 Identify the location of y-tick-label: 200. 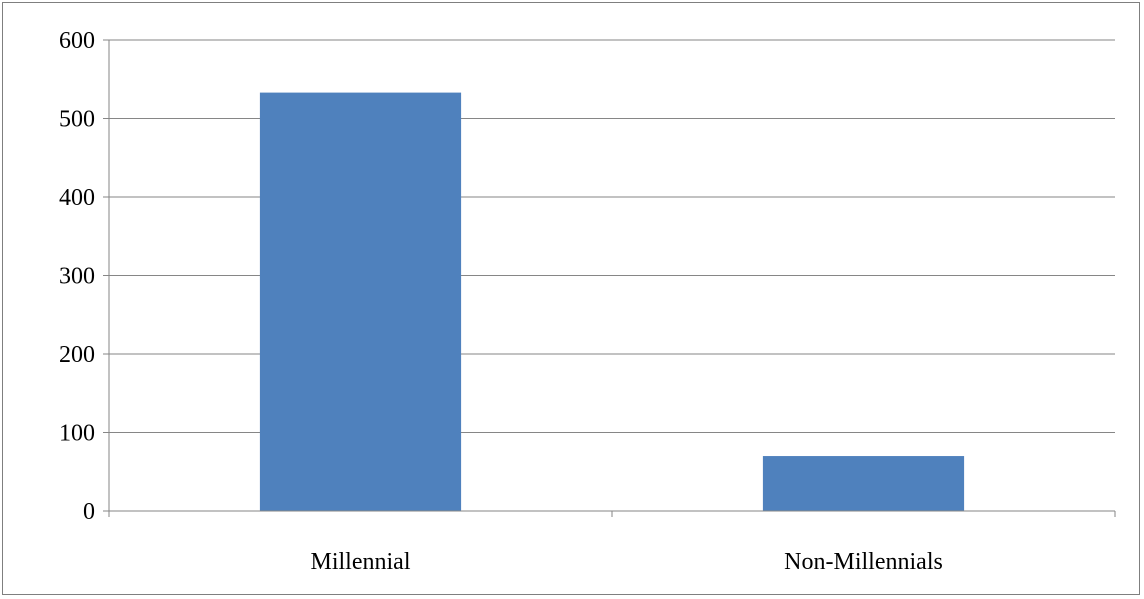
(77, 355).